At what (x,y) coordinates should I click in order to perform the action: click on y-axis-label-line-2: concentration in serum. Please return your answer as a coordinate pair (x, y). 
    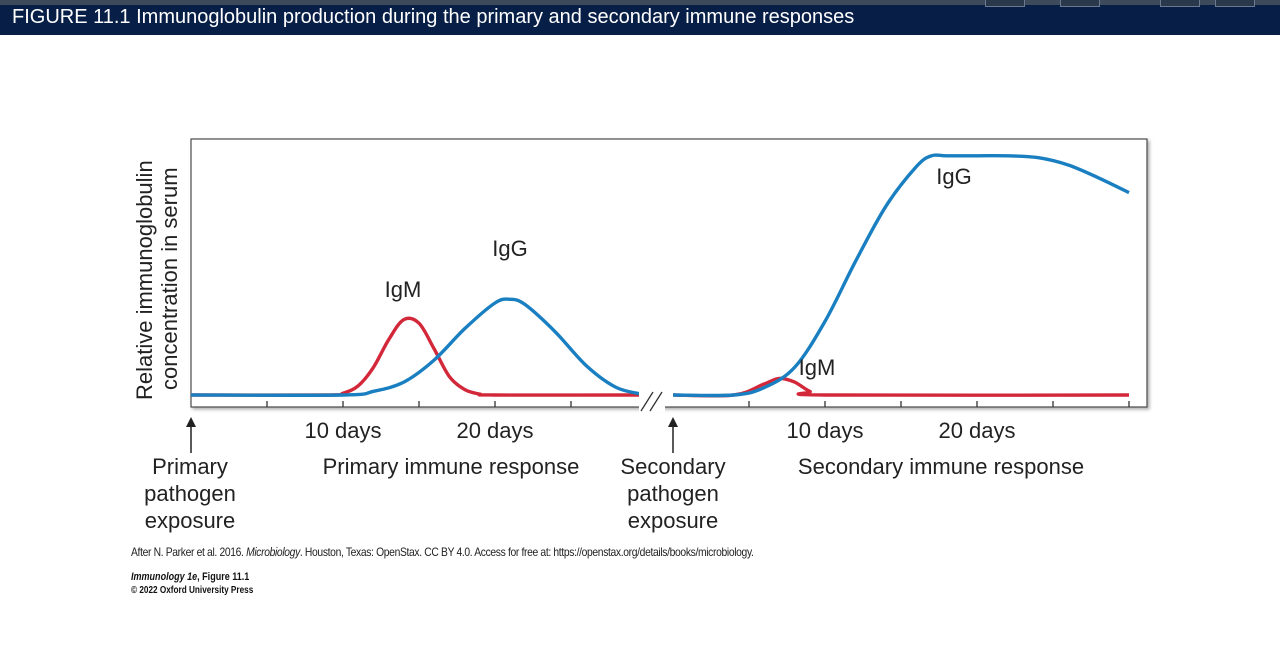
    Looking at the image, I should click on (169, 278).